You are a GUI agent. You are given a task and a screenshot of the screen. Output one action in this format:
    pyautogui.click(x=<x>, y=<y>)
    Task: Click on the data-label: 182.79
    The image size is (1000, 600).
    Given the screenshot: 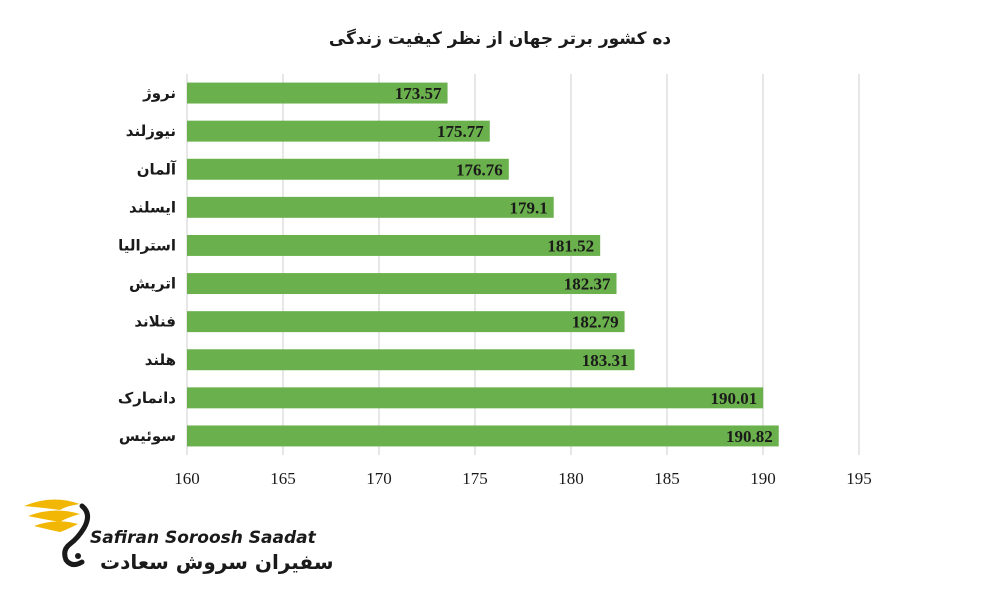 What is the action you would take?
    pyautogui.click(x=595, y=322)
    